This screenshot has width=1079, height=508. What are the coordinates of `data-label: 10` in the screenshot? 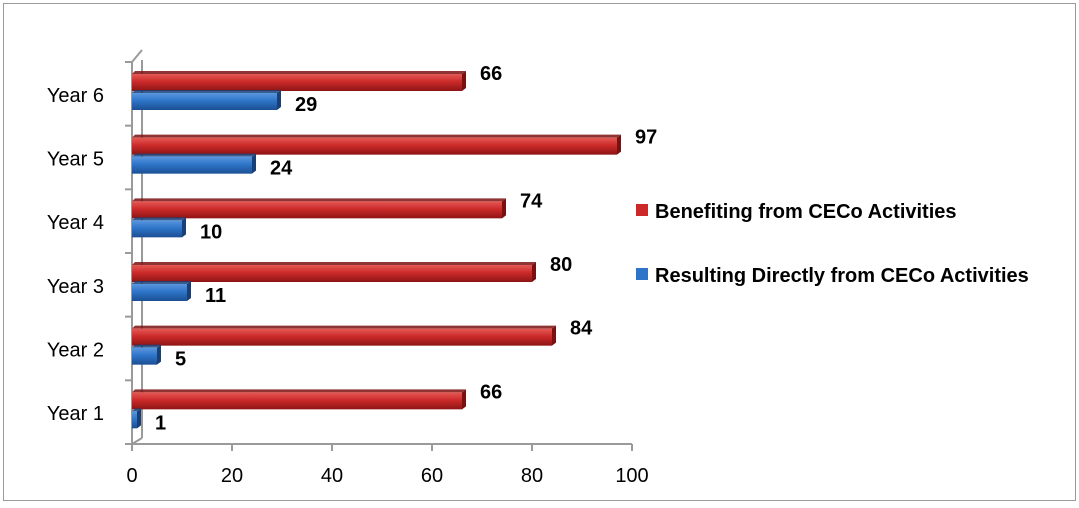 It's located at (211, 232).